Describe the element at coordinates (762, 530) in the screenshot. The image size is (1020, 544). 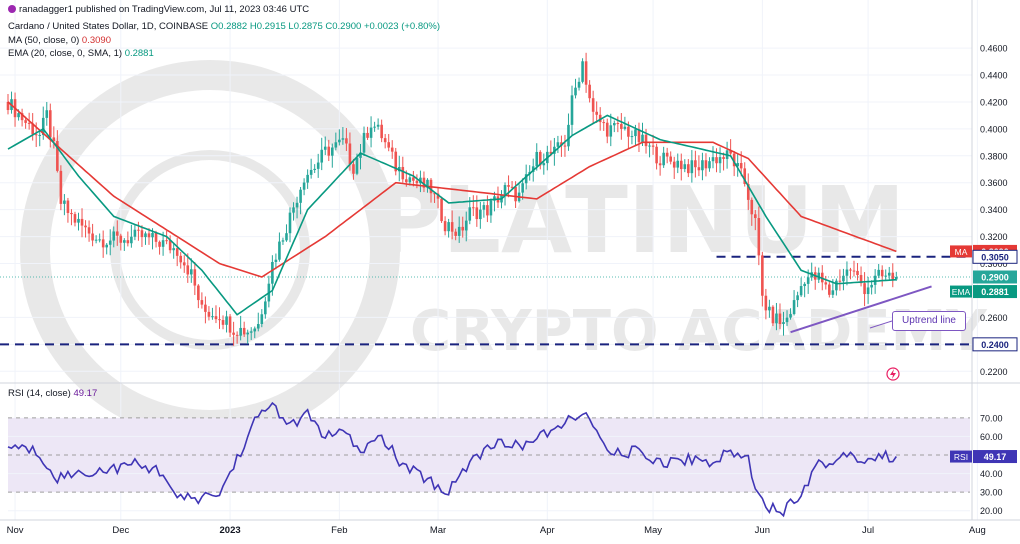
I see `time-tick-label: Jun` at that location.